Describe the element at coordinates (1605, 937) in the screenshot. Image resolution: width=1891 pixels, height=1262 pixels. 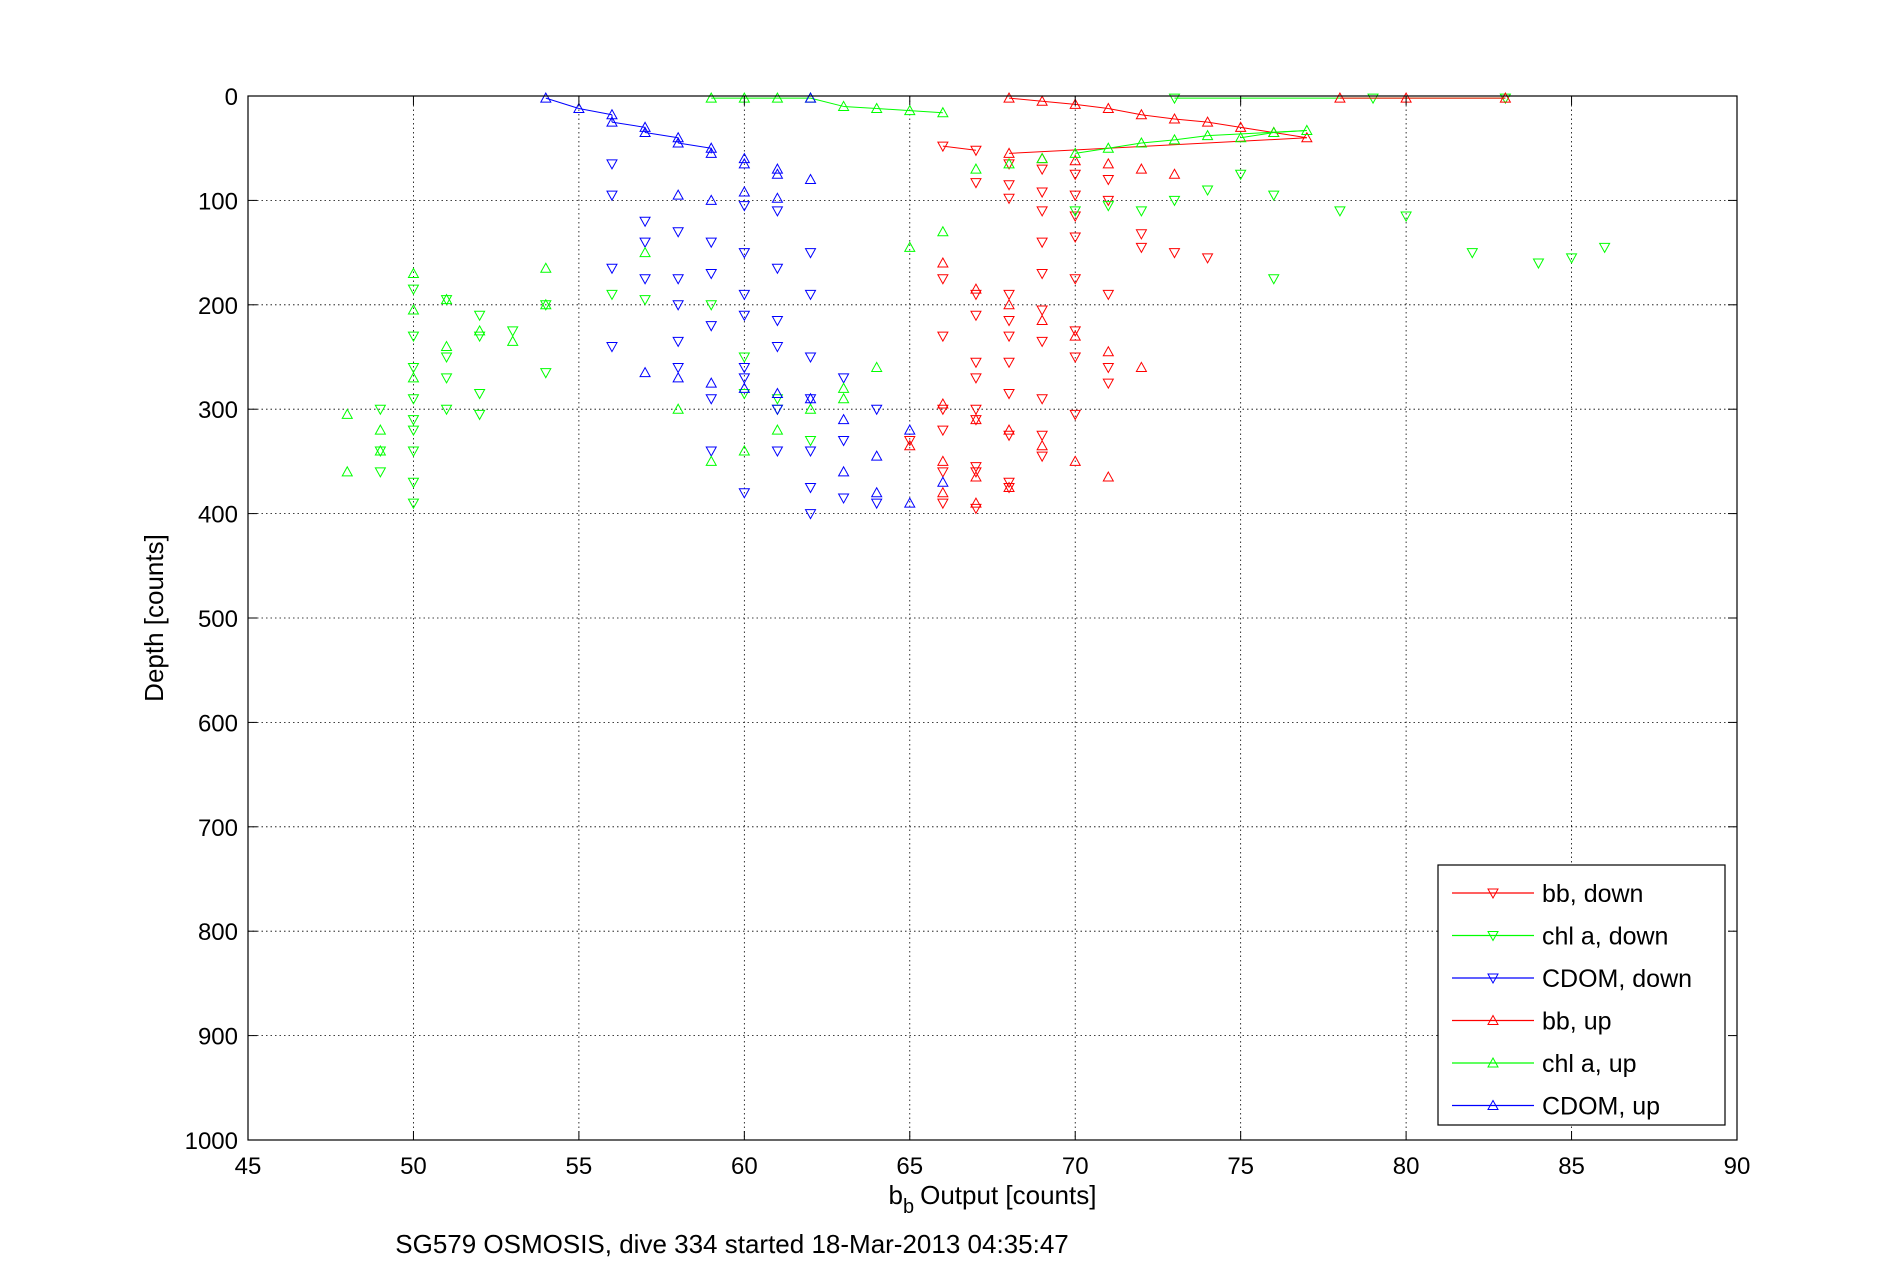
I see `legend-label: chl a, down` at that location.